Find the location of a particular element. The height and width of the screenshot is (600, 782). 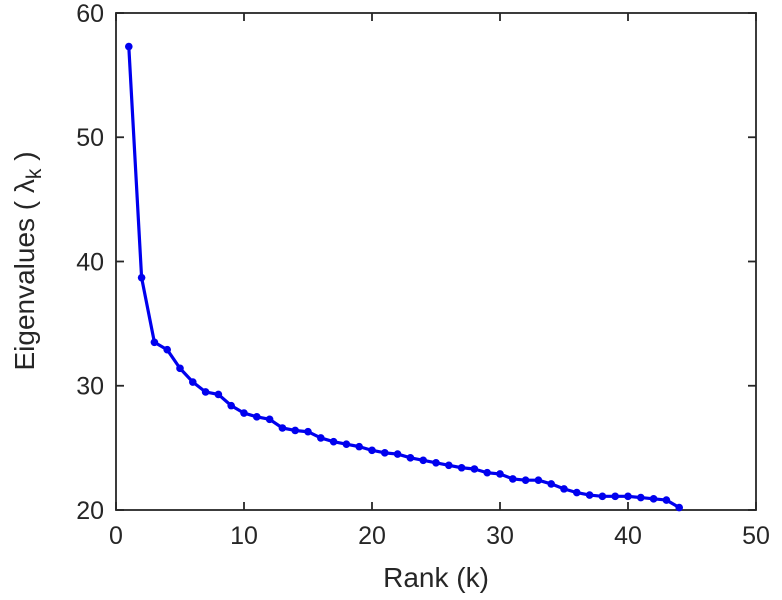

y-tick-label: 60 is located at coordinates (90, 14).